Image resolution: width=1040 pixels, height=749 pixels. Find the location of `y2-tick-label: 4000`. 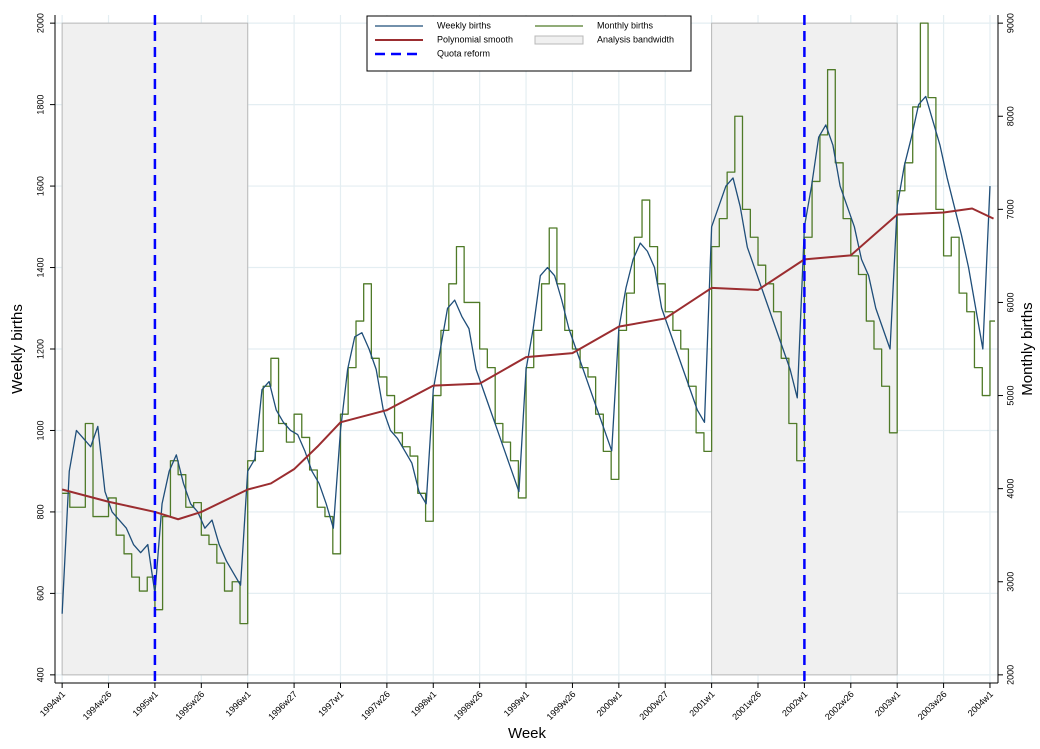

y2-tick-label: 4000 is located at coordinates (1010, 489).